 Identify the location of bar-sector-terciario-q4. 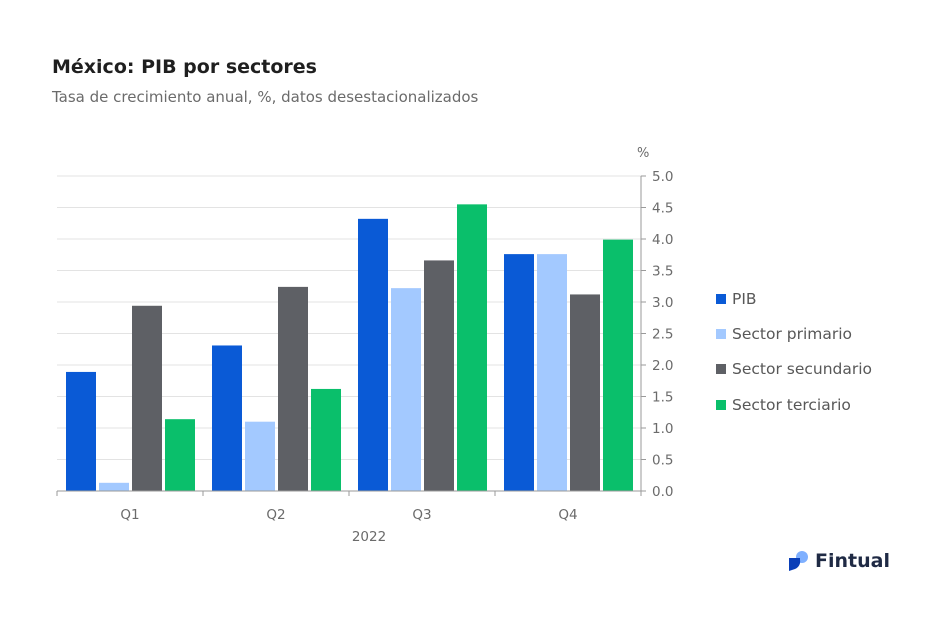
(618, 365).